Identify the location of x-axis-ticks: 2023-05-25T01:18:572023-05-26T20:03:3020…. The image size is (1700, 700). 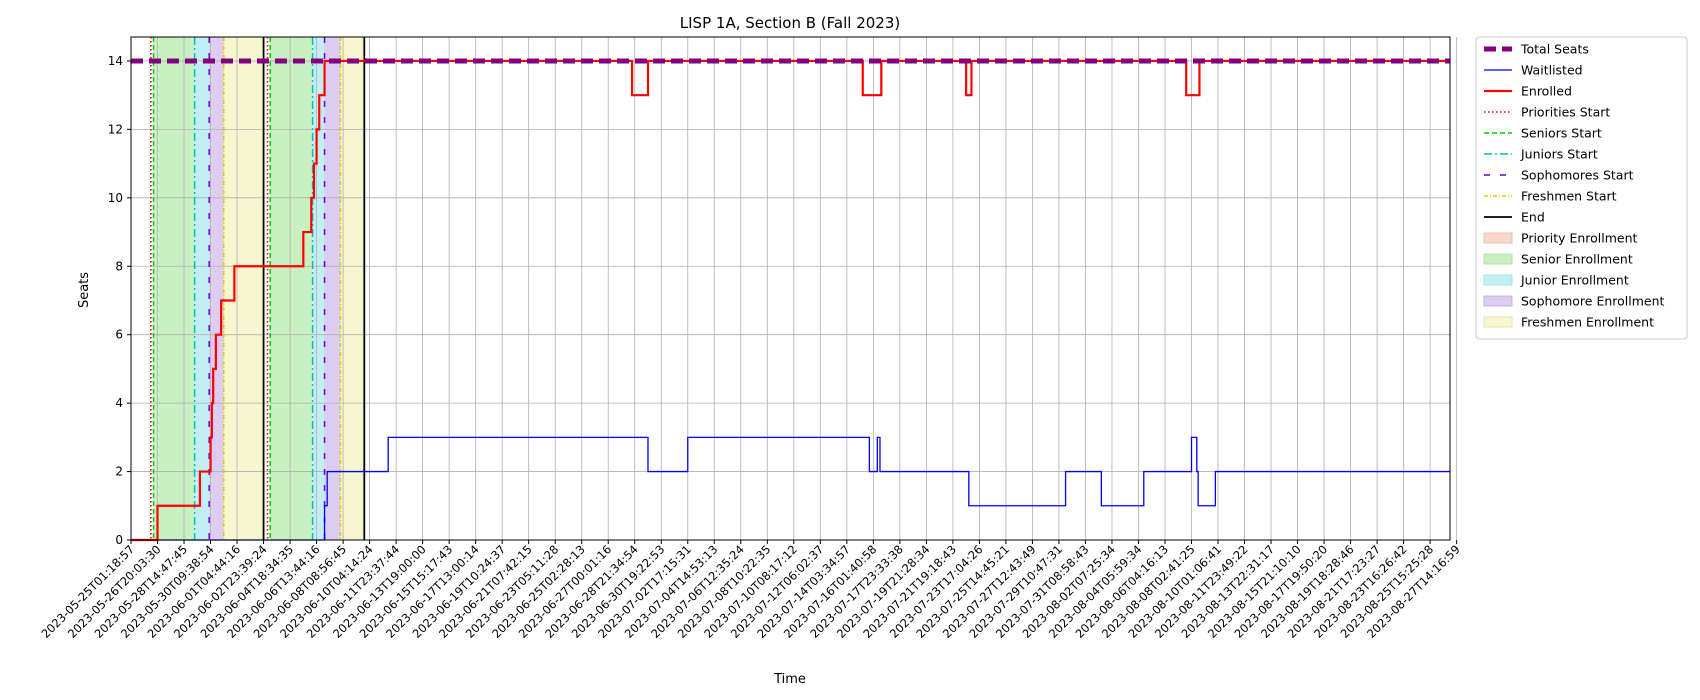
(750, 590).